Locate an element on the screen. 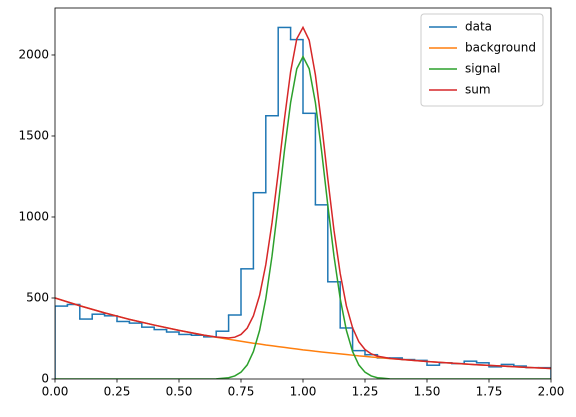  legend-label: data is located at coordinates (478, 27).